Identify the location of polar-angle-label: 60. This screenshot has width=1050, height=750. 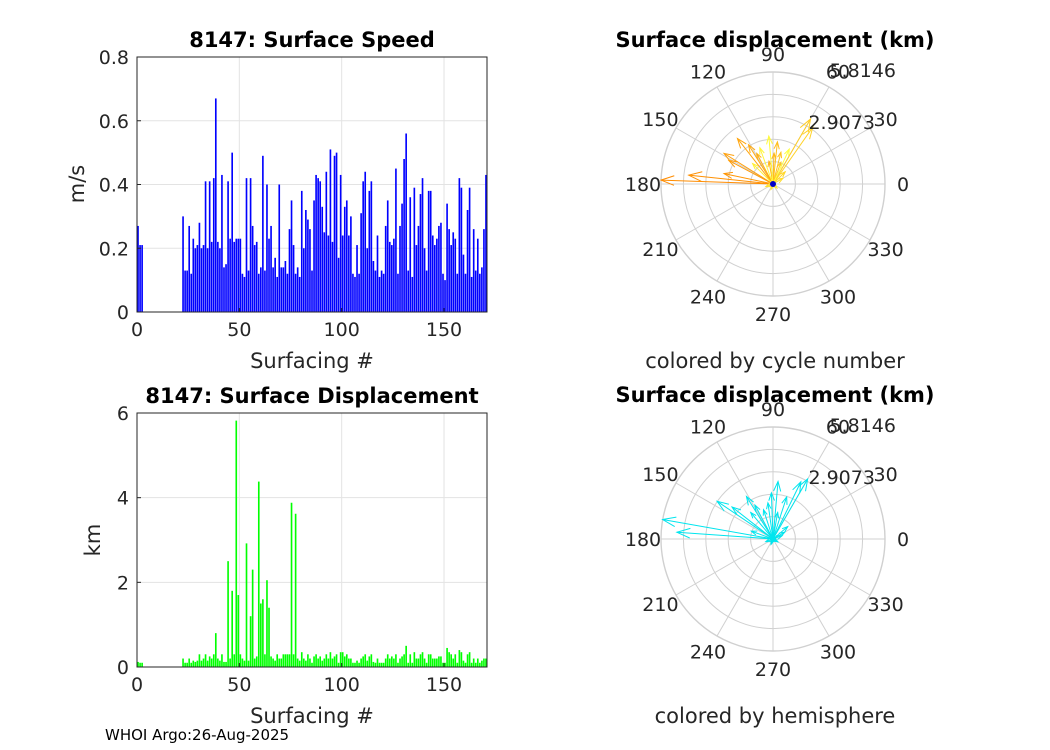
(838, 72).